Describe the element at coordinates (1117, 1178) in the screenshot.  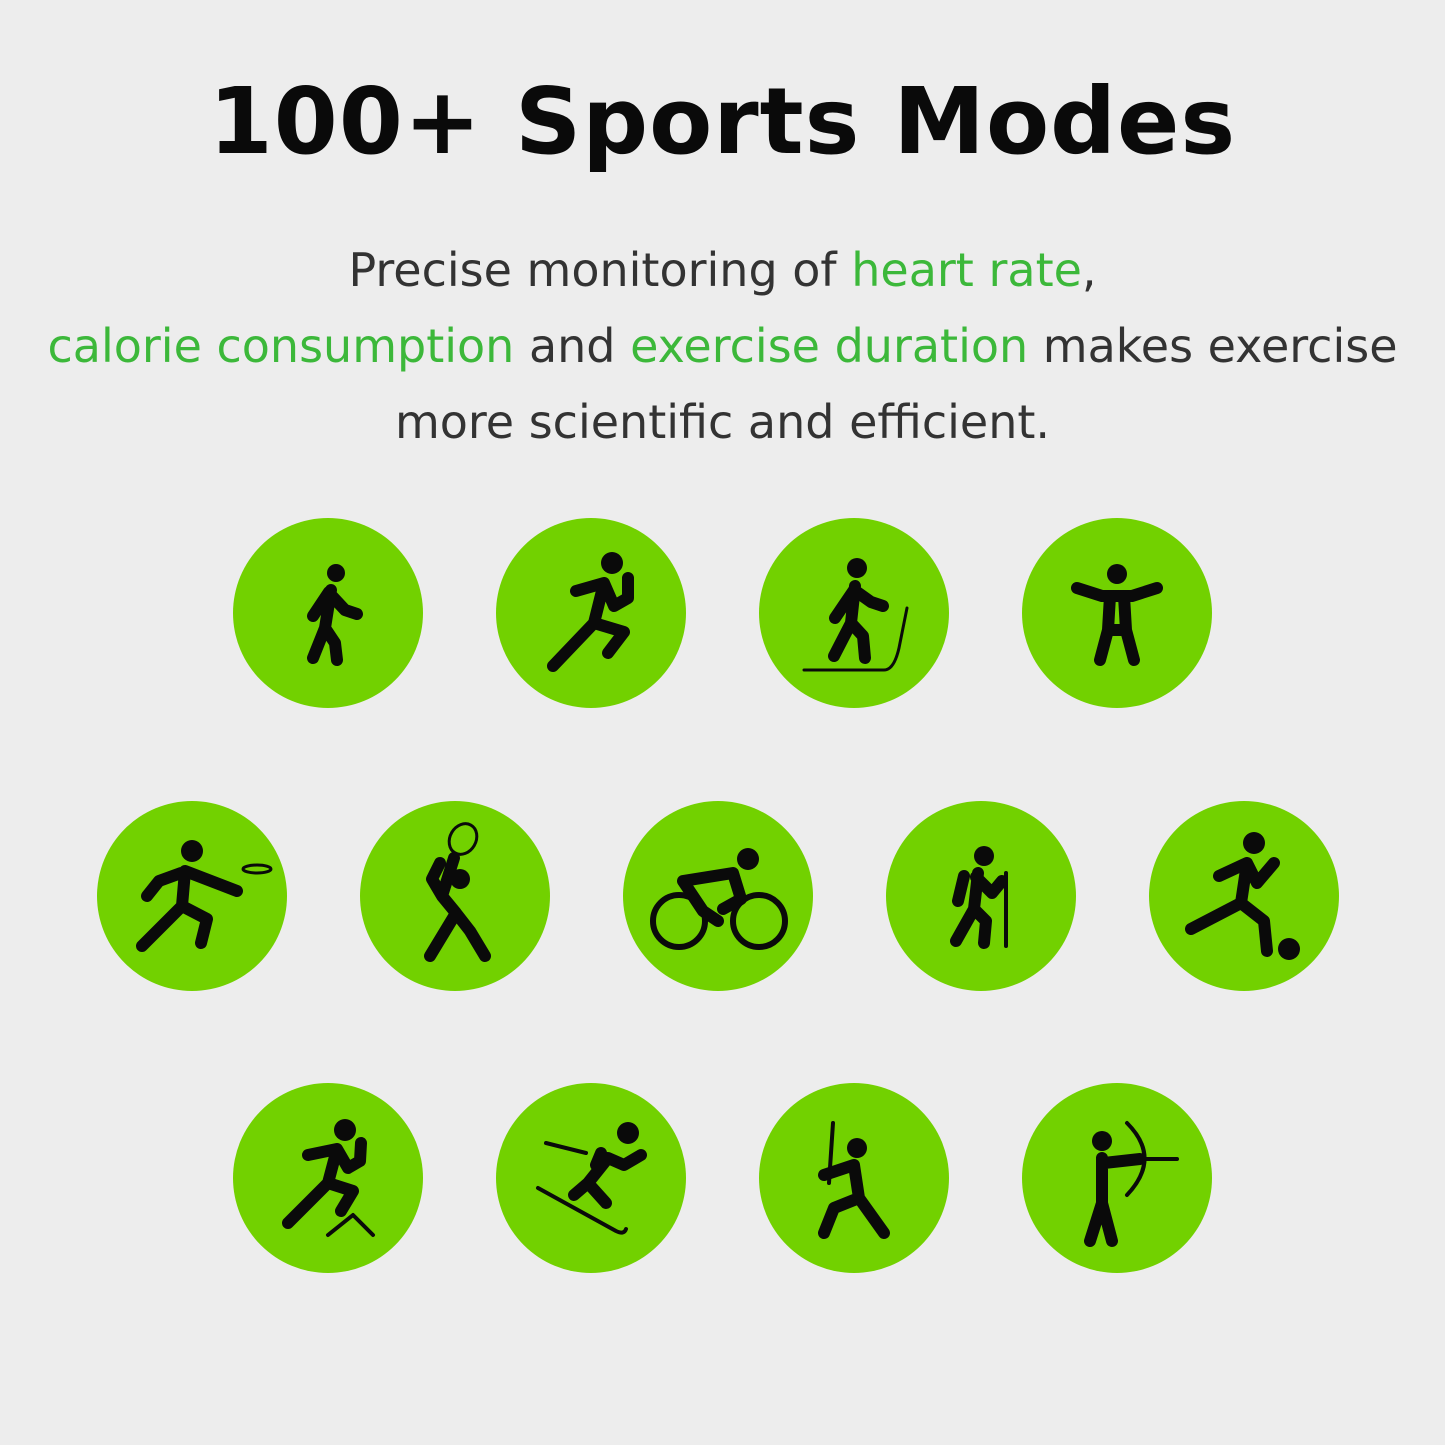
I see `archery-icon` at that location.